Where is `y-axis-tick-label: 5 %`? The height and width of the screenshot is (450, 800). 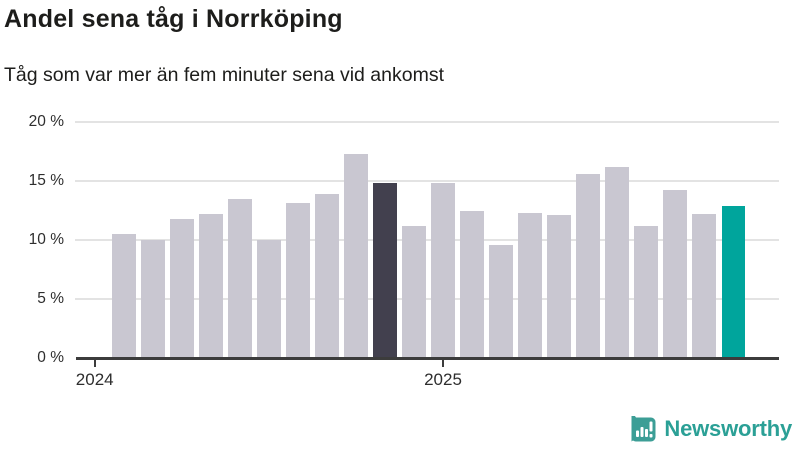
y-axis-tick-label: 5 % is located at coordinates (50, 298).